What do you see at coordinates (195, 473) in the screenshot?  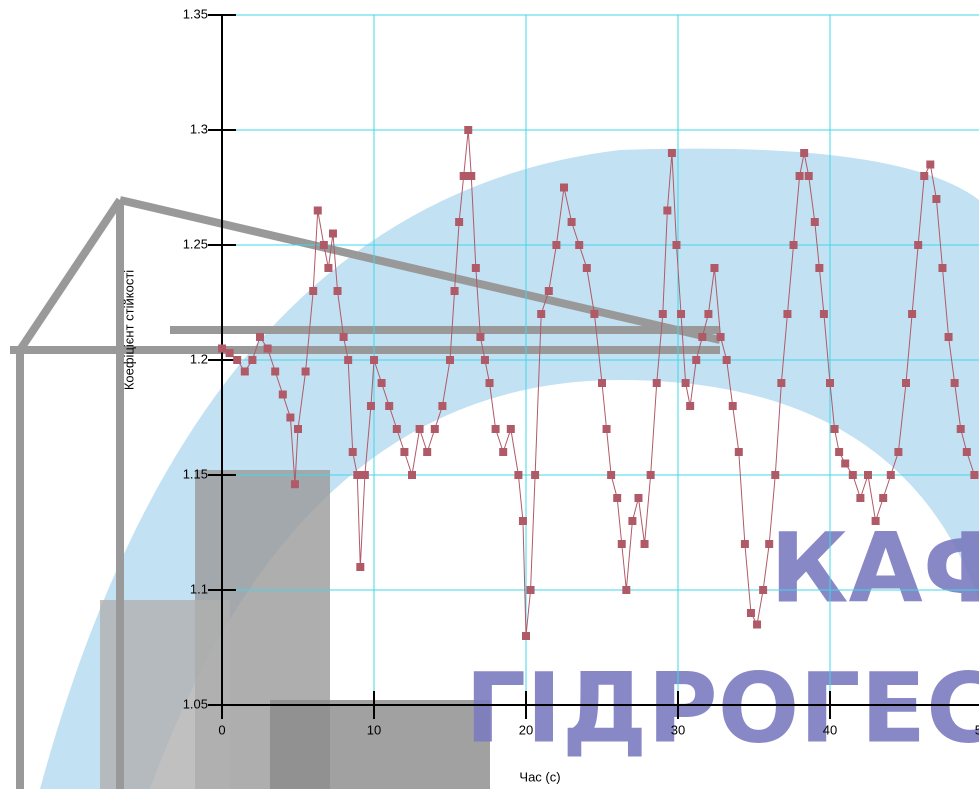 I see `y-tick-label: 1.15` at bounding box center [195, 473].